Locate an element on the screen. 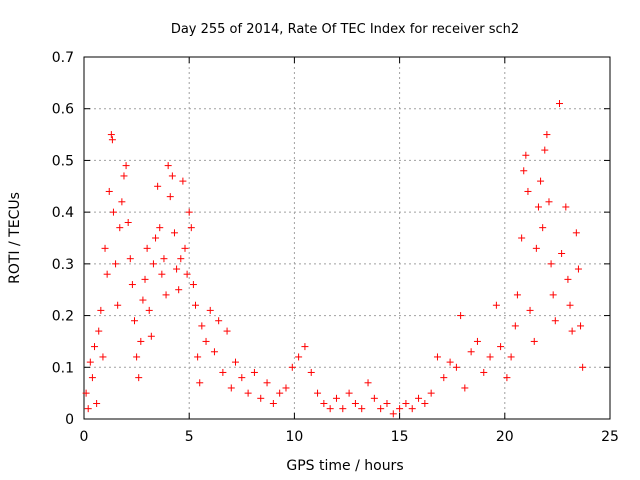 The image size is (640, 480). y-tick-label: 0.6 is located at coordinates (63, 110).